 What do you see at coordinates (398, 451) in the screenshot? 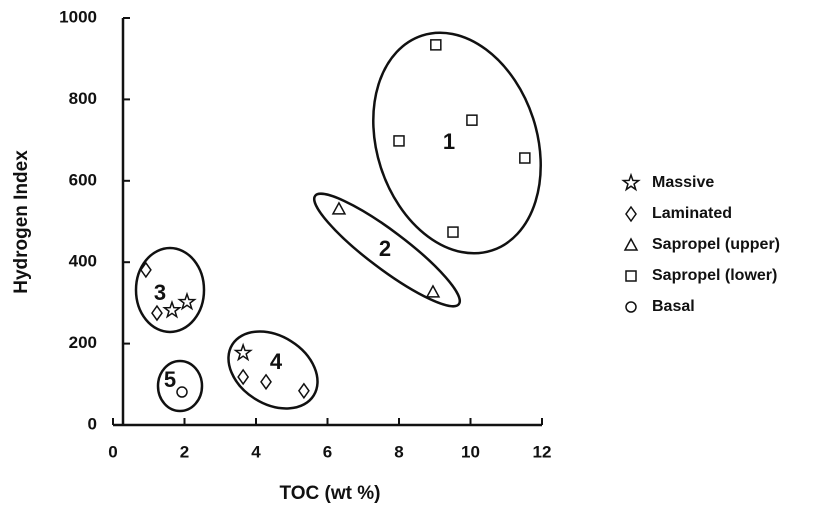
I see `x-tick-label: 8` at bounding box center [398, 451].